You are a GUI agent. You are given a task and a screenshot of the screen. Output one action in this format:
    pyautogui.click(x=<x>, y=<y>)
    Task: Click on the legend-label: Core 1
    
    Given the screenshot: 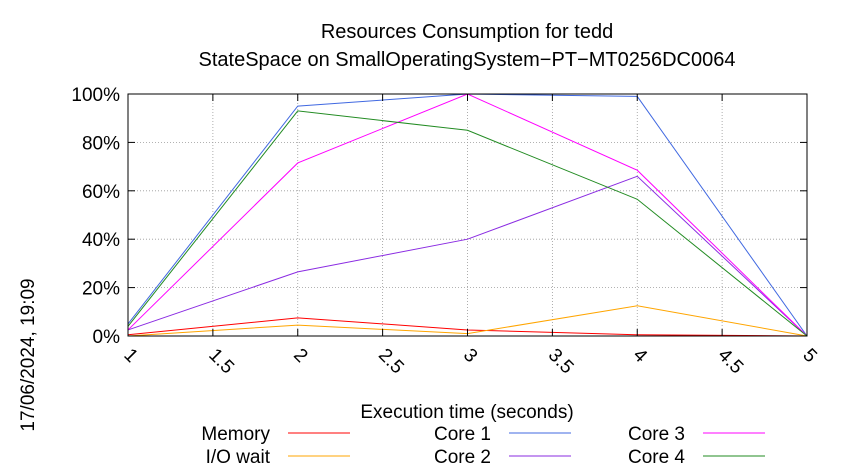 What is the action you would take?
    pyautogui.click(x=462, y=434)
    